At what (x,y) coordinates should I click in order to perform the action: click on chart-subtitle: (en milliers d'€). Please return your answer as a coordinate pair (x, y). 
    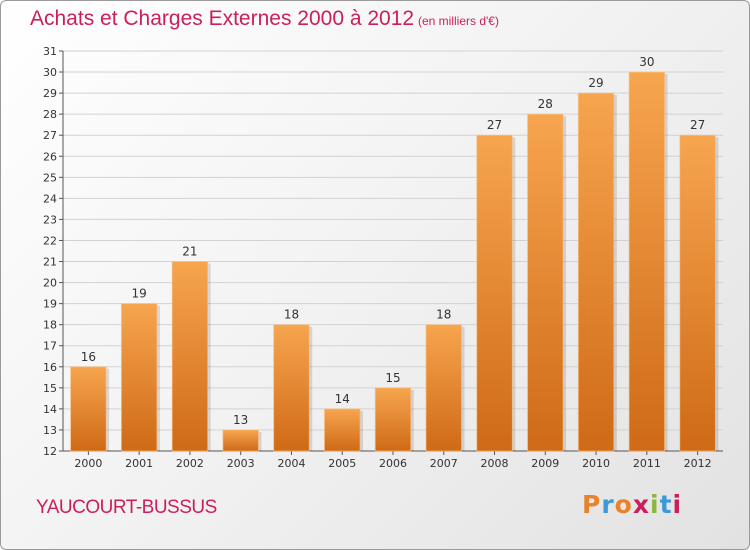
    Looking at the image, I should click on (458, 21).